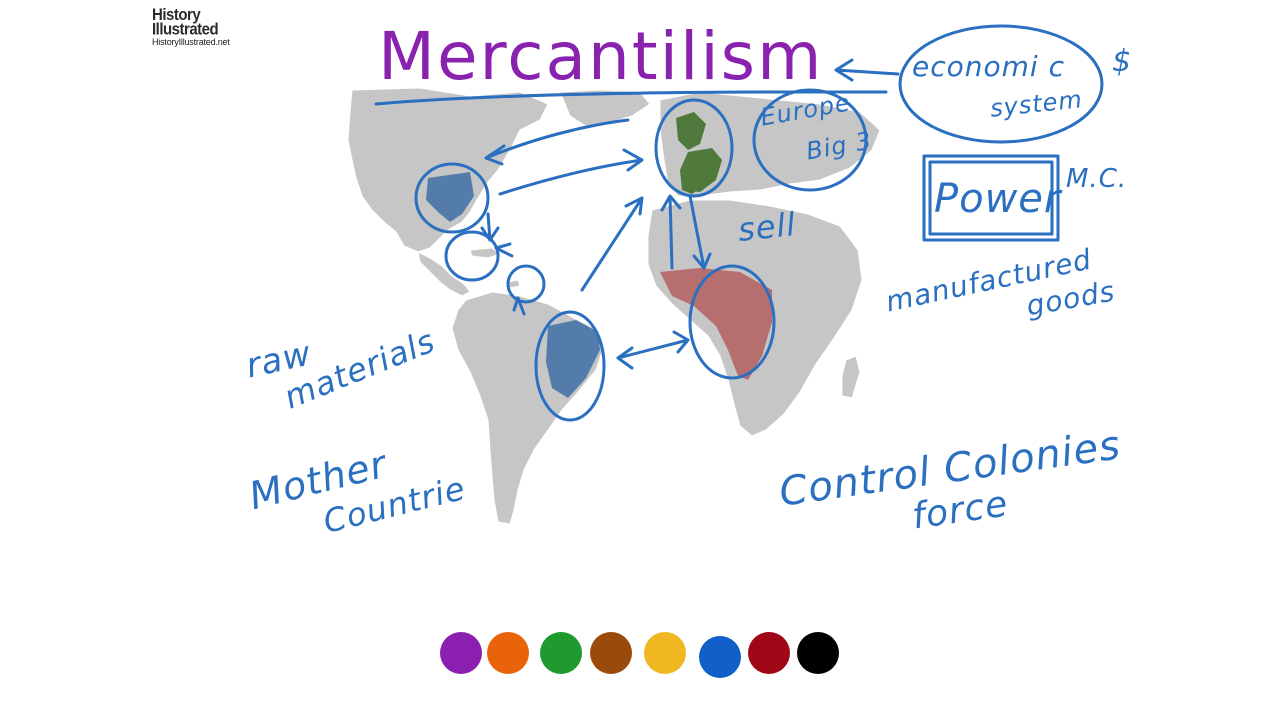 Image resolution: width=1280 pixels, height=720 pixels. What do you see at coordinates (526, 284) in the screenshot?
I see `small-caribbean-circle` at bounding box center [526, 284].